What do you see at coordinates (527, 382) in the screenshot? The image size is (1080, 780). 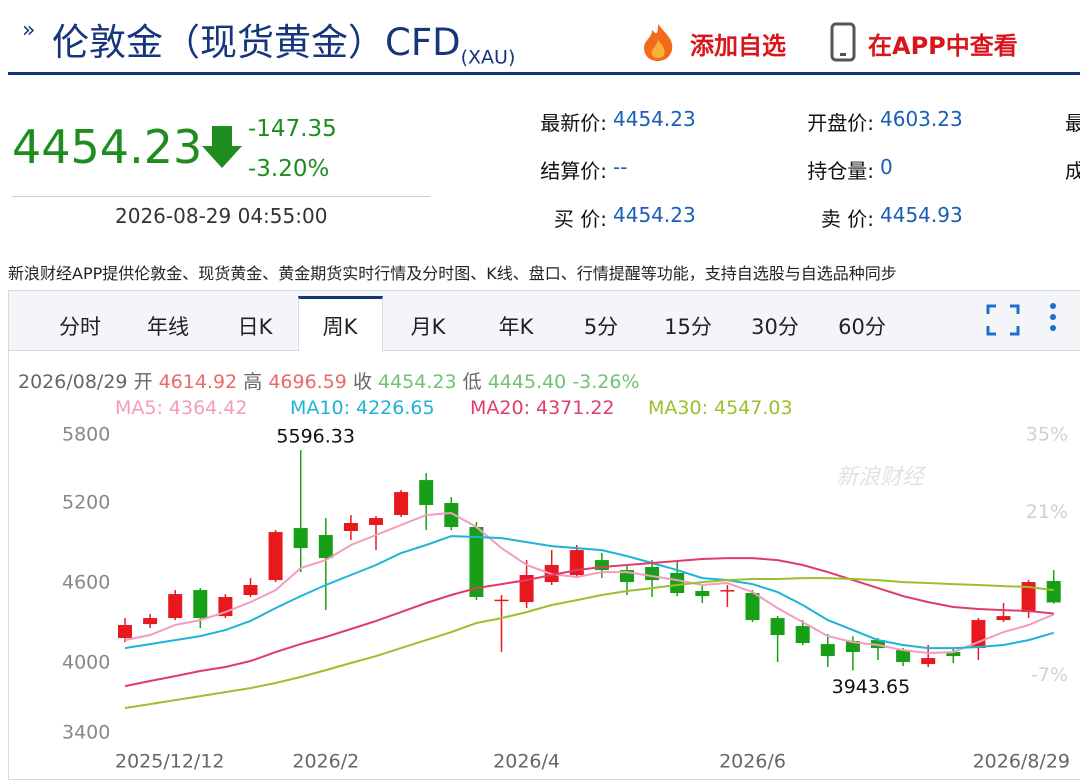 I see `info-low: 4445.40` at bounding box center [527, 382].